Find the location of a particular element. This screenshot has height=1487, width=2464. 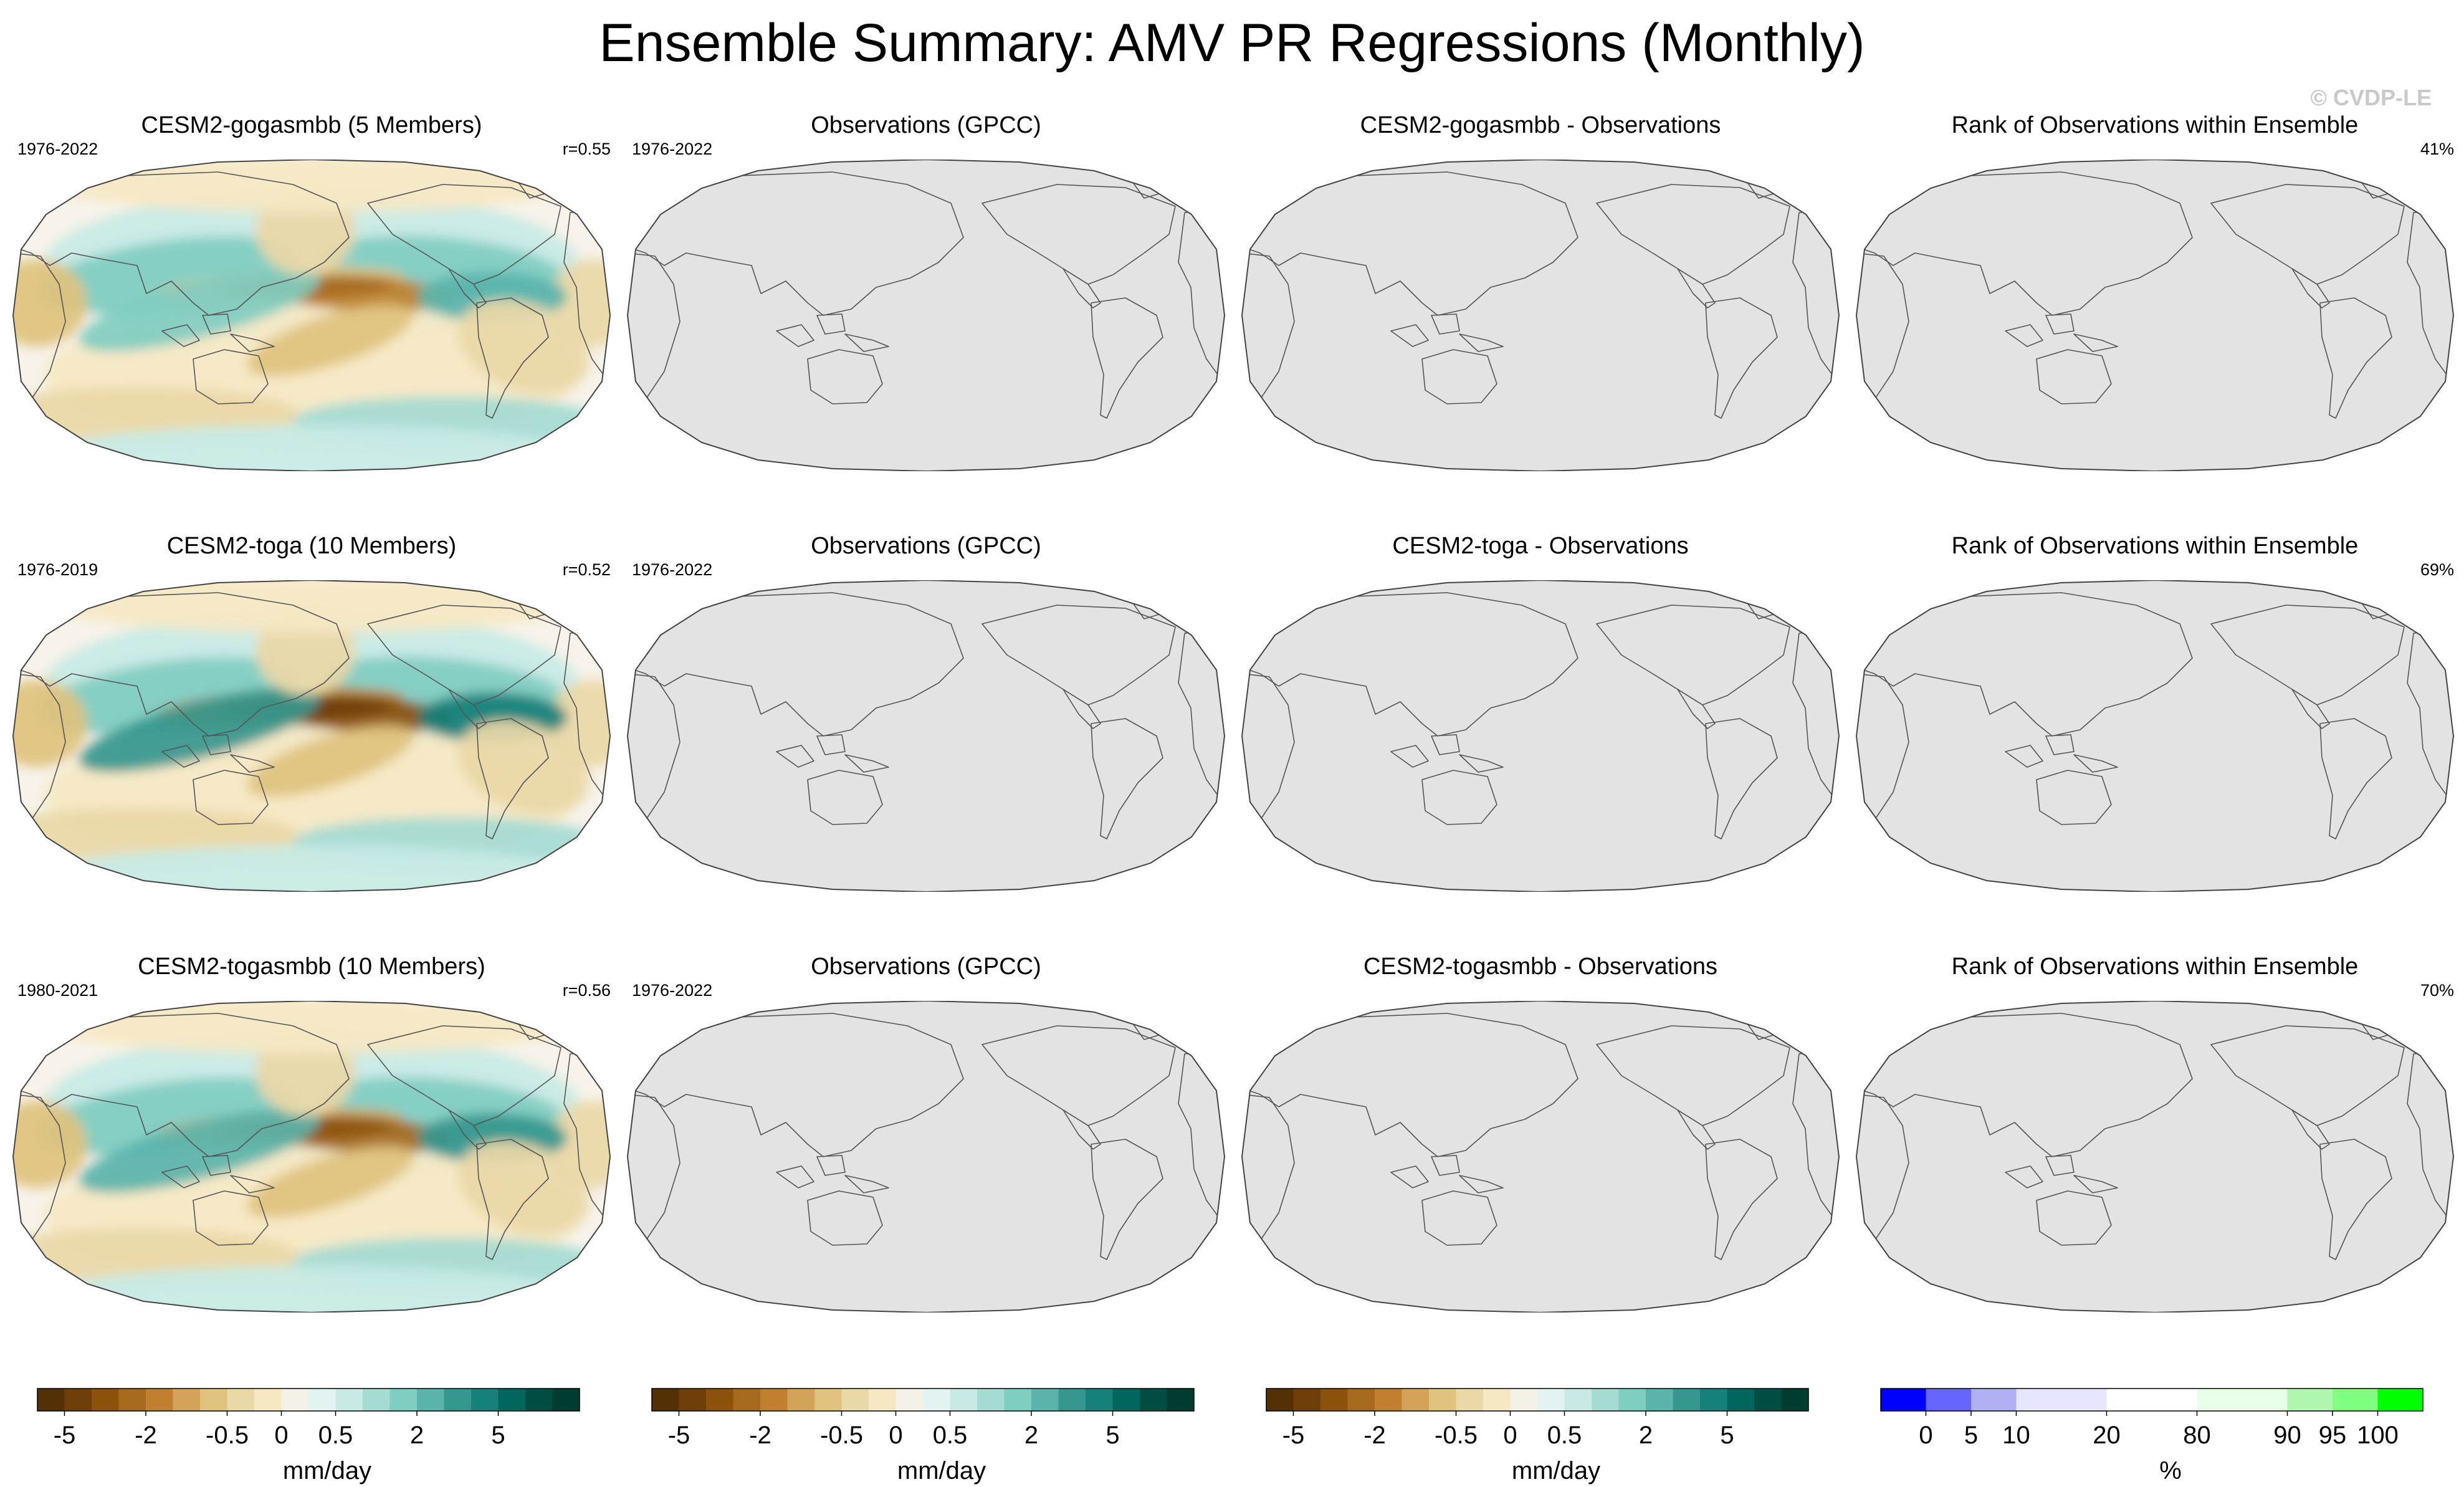

panel-diff-row3: CESM2-togasmbb - Observations is located at coordinates (1540, 1158).